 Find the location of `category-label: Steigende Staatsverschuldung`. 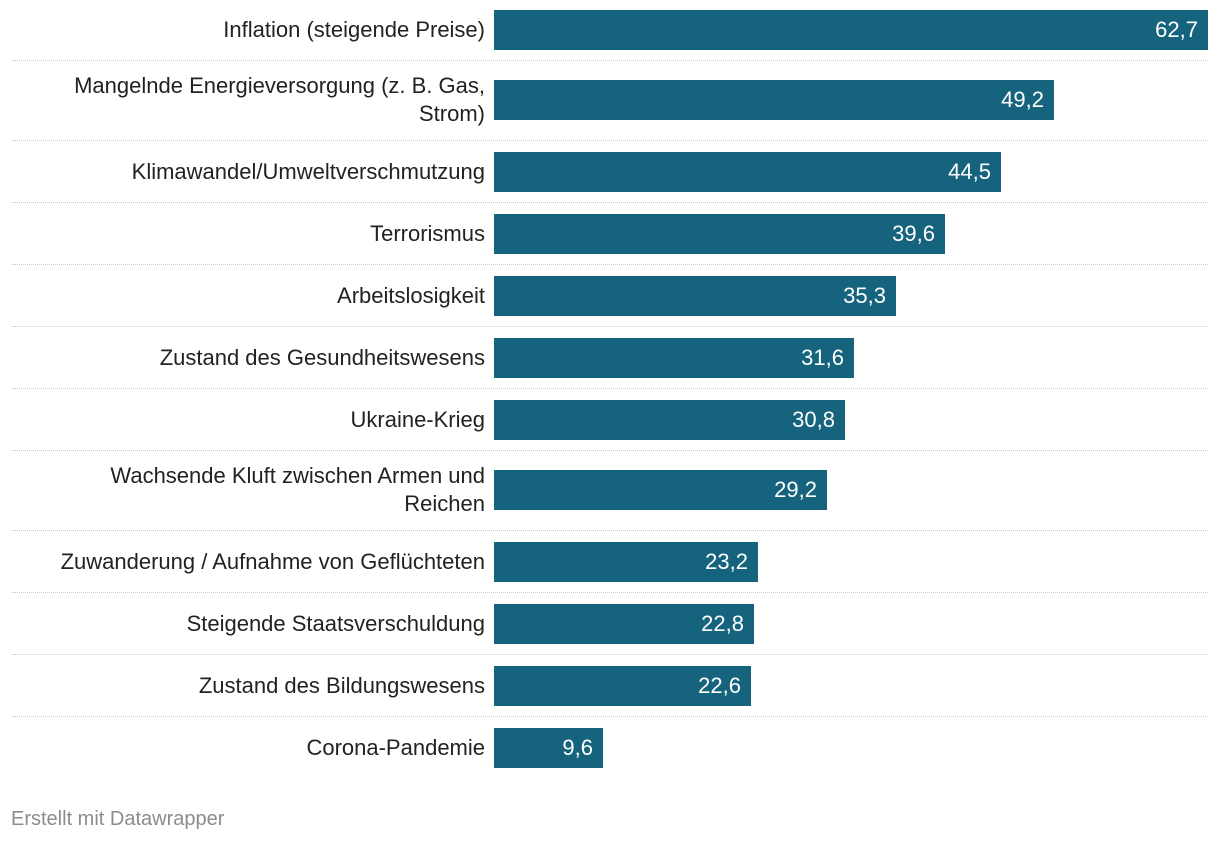

category-label: Steigende Staatsverschuldung is located at coordinates (335, 623).